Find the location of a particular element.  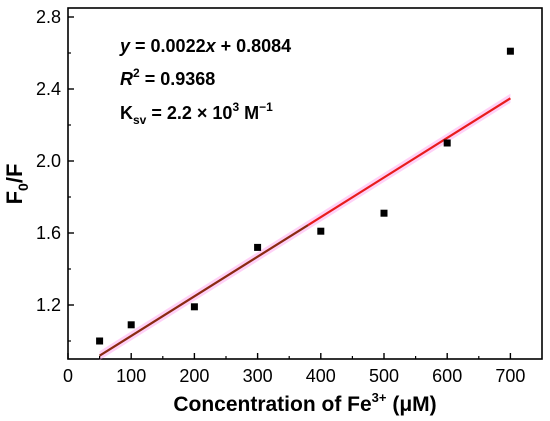

ksv-unit-sup: −1 is located at coordinates (266, 107).